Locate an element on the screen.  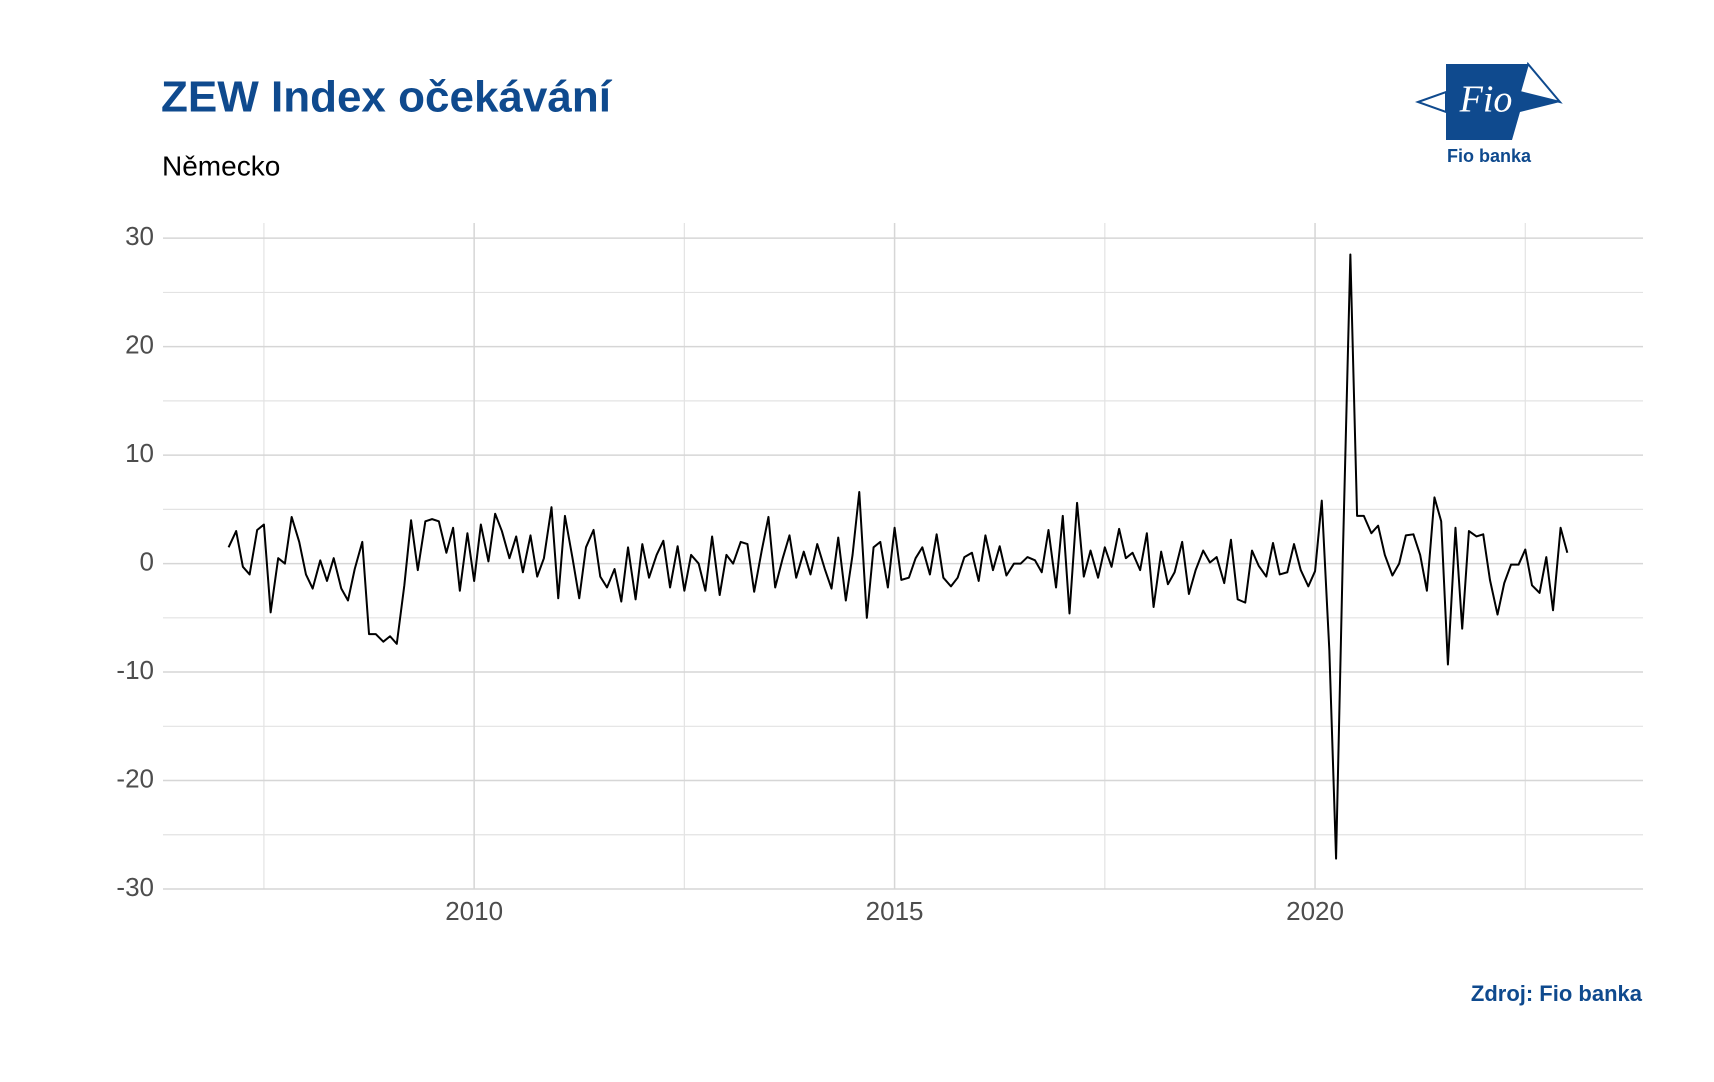
logo-flag is located at coordinates (1540, 82).